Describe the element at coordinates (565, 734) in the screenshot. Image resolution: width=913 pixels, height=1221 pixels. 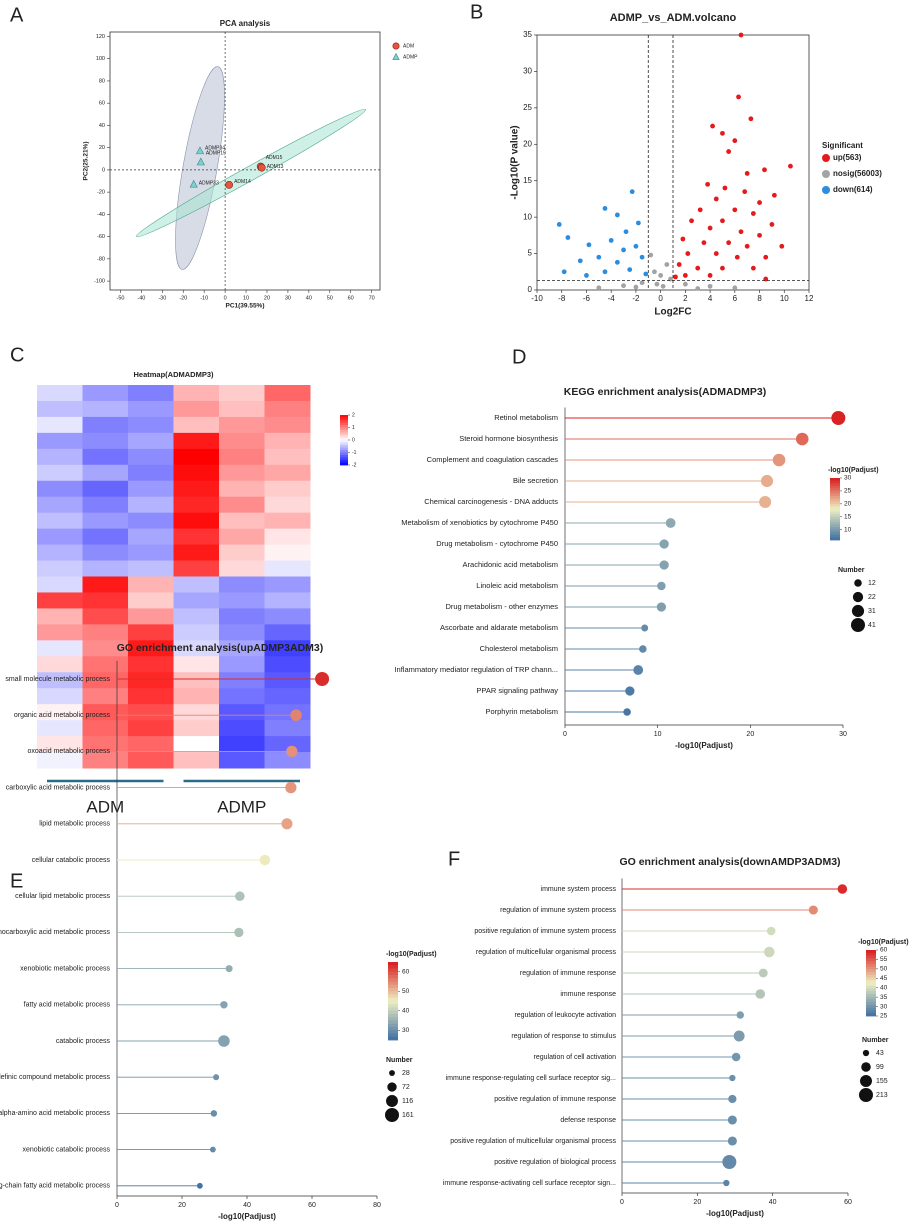
I see `x-tick-label: 0` at that location.